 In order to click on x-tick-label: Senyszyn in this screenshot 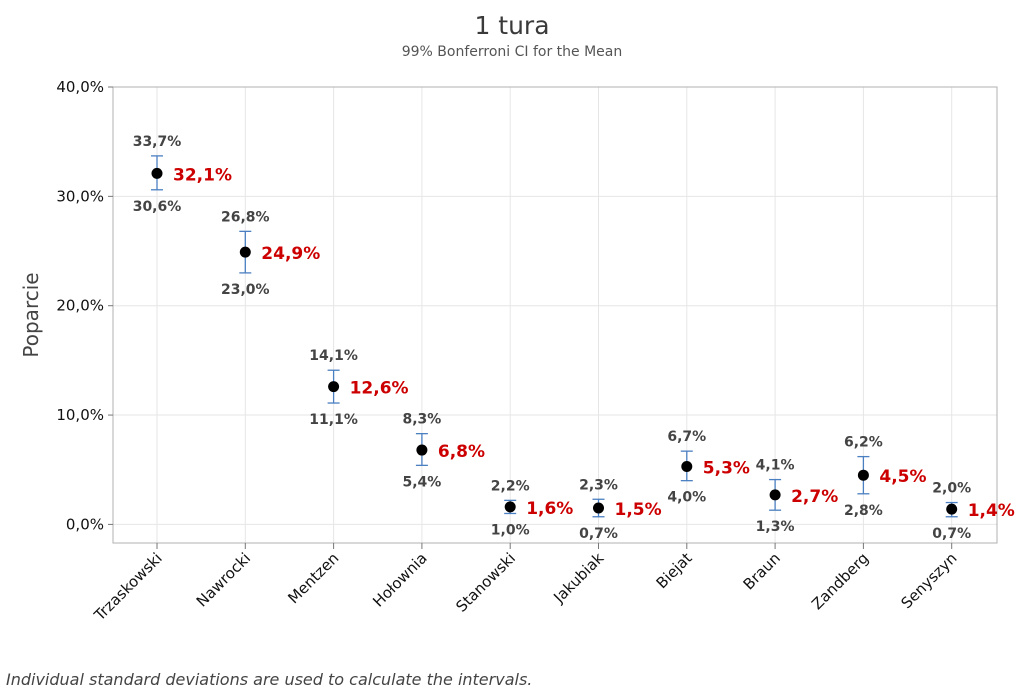, I will do `click(928, 580)`.